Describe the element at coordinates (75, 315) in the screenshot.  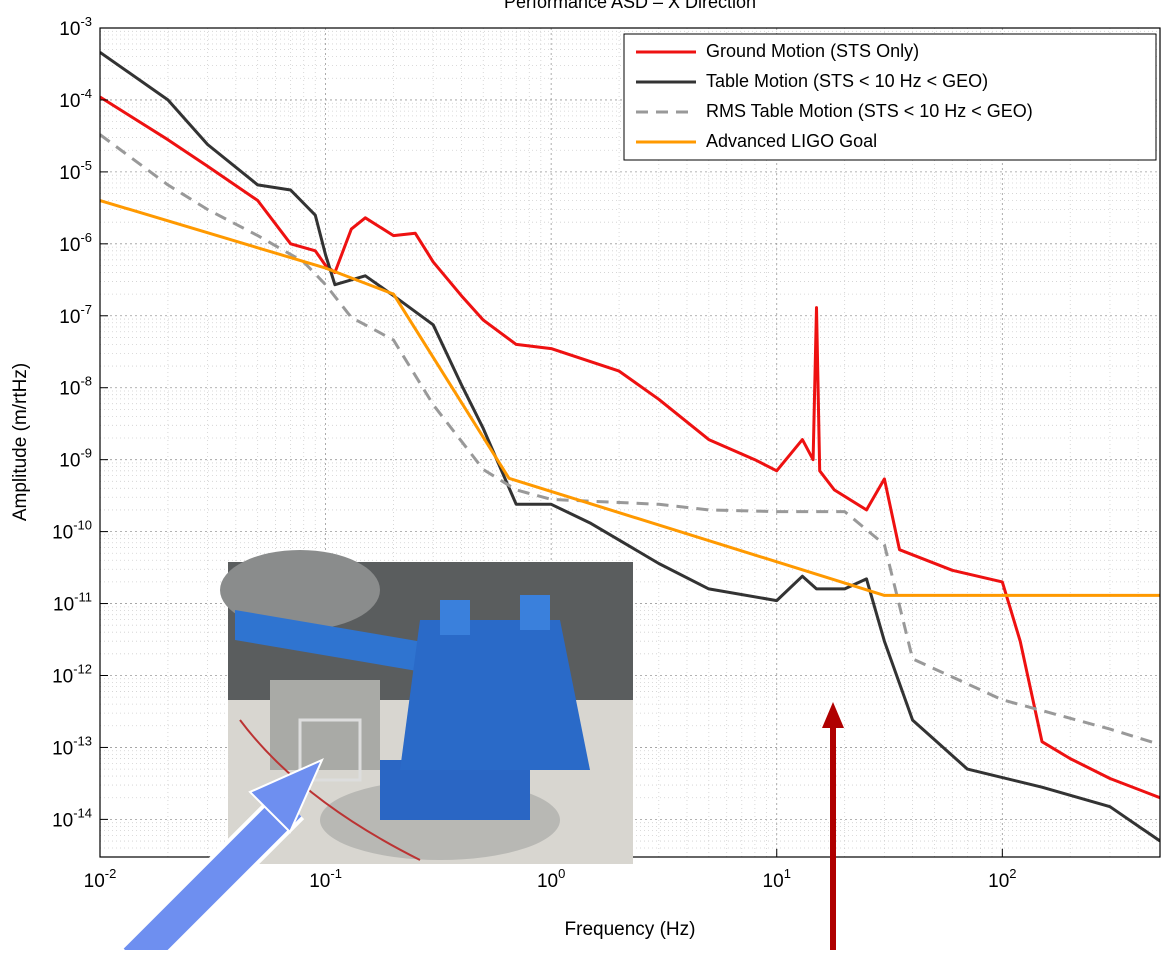
I see `y-tick-label: 10⁻⁷` at that location.